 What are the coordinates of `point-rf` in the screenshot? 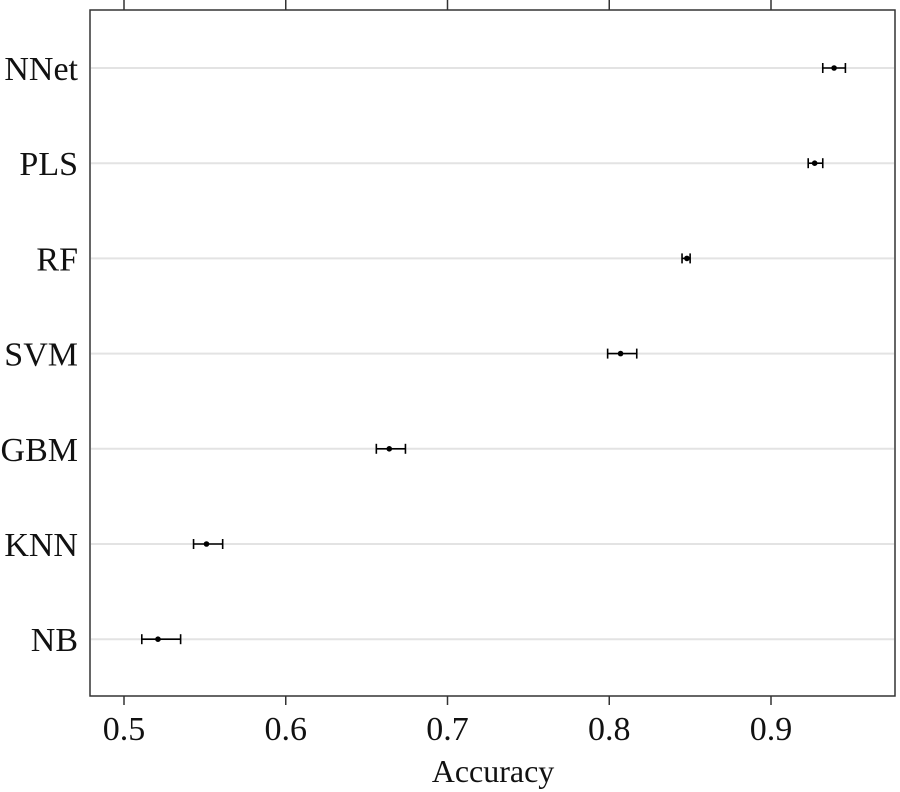 It's located at (687, 258).